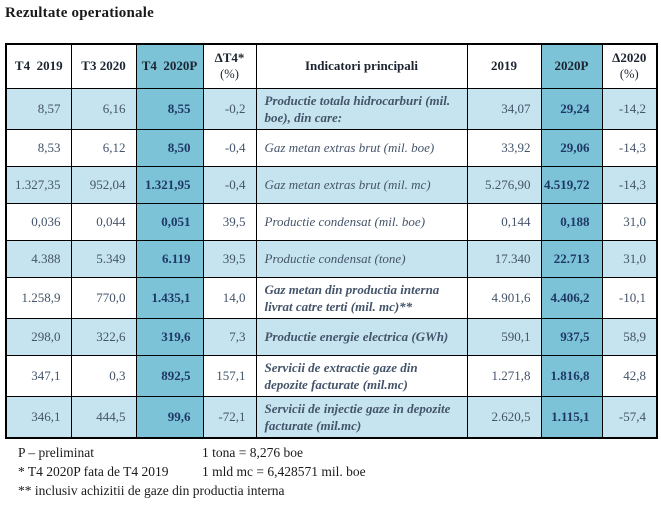 The width and height of the screenshot is (661, 519). What do you see at coordinates (571, 108) in the screenshot?
I see `cell-y2020p: 29,24` at bounding box center [571, 108].